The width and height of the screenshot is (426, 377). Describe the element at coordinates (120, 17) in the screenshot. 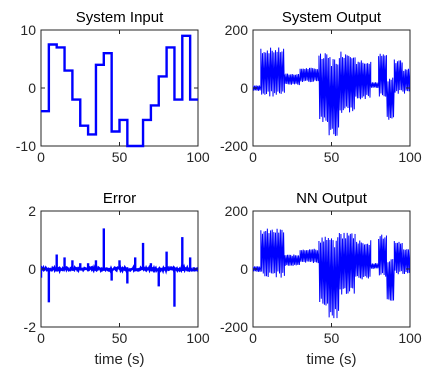

I see `chart-title: System Input` at that location.